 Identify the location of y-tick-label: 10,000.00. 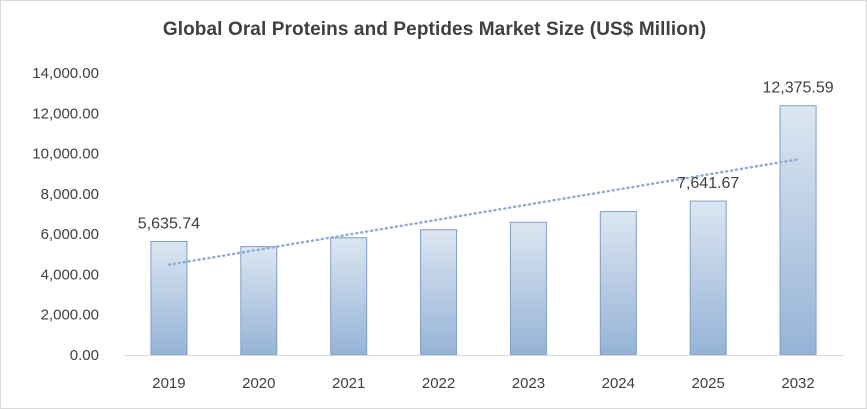
(65, 154).